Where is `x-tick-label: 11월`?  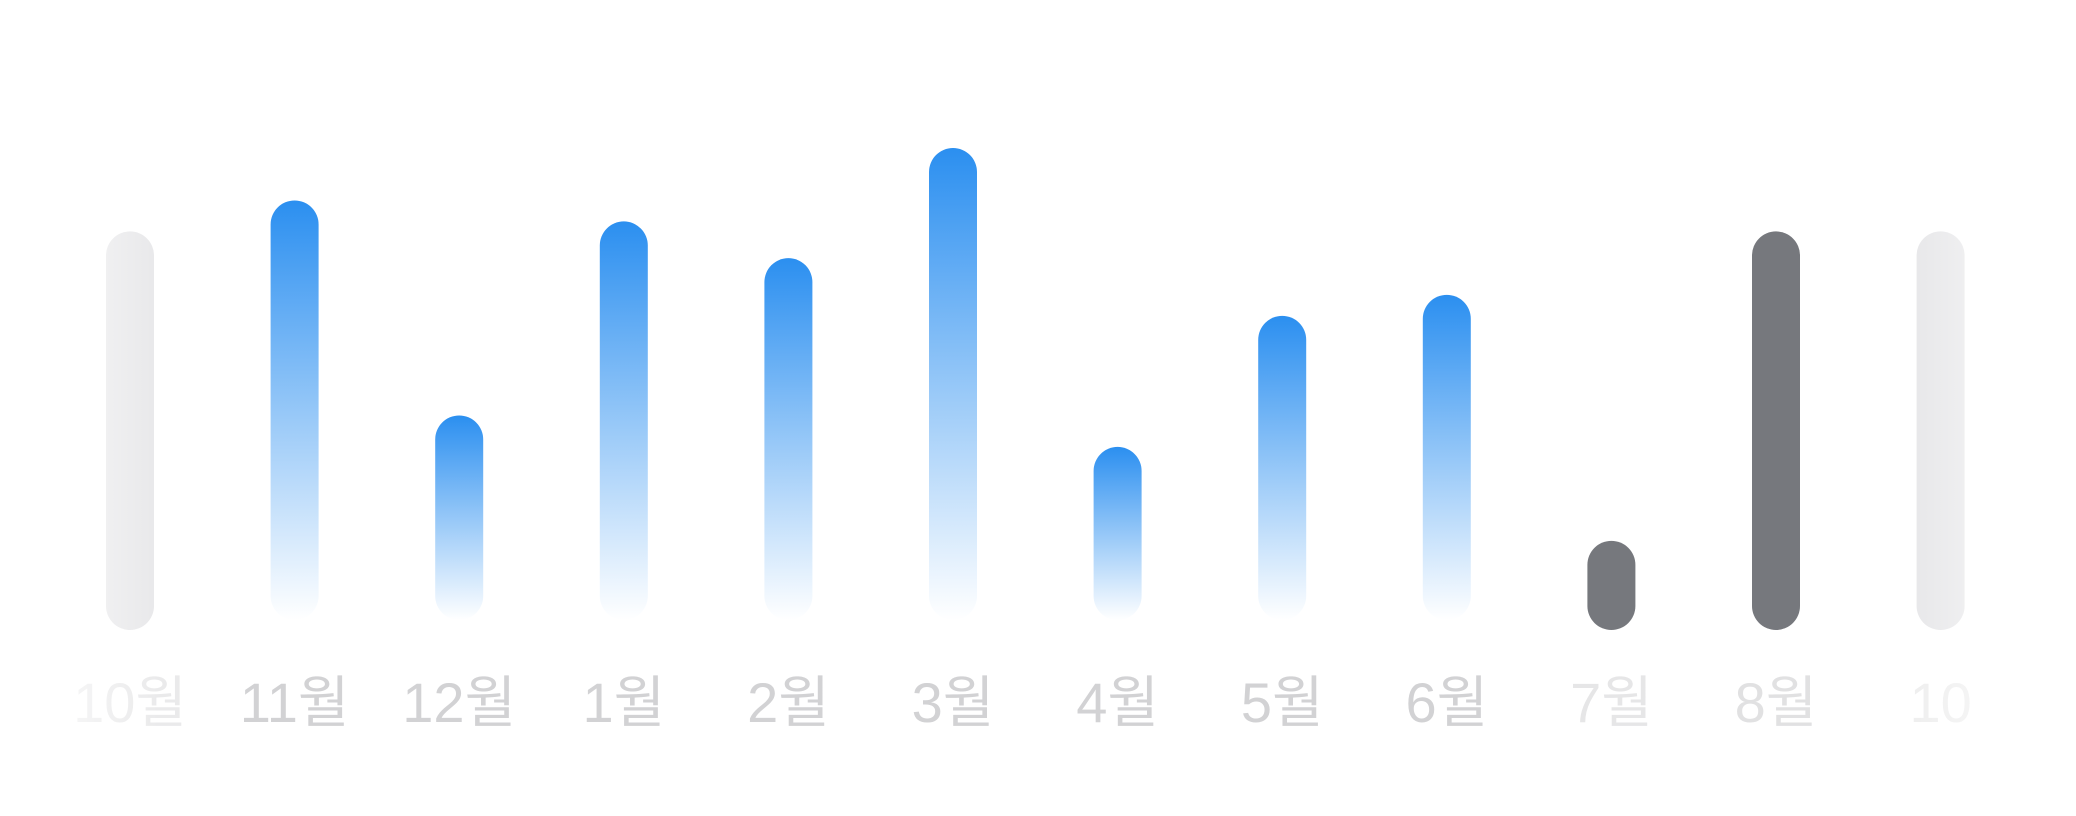 x-tick-label: 11월 is located at coordinates (295, 702).